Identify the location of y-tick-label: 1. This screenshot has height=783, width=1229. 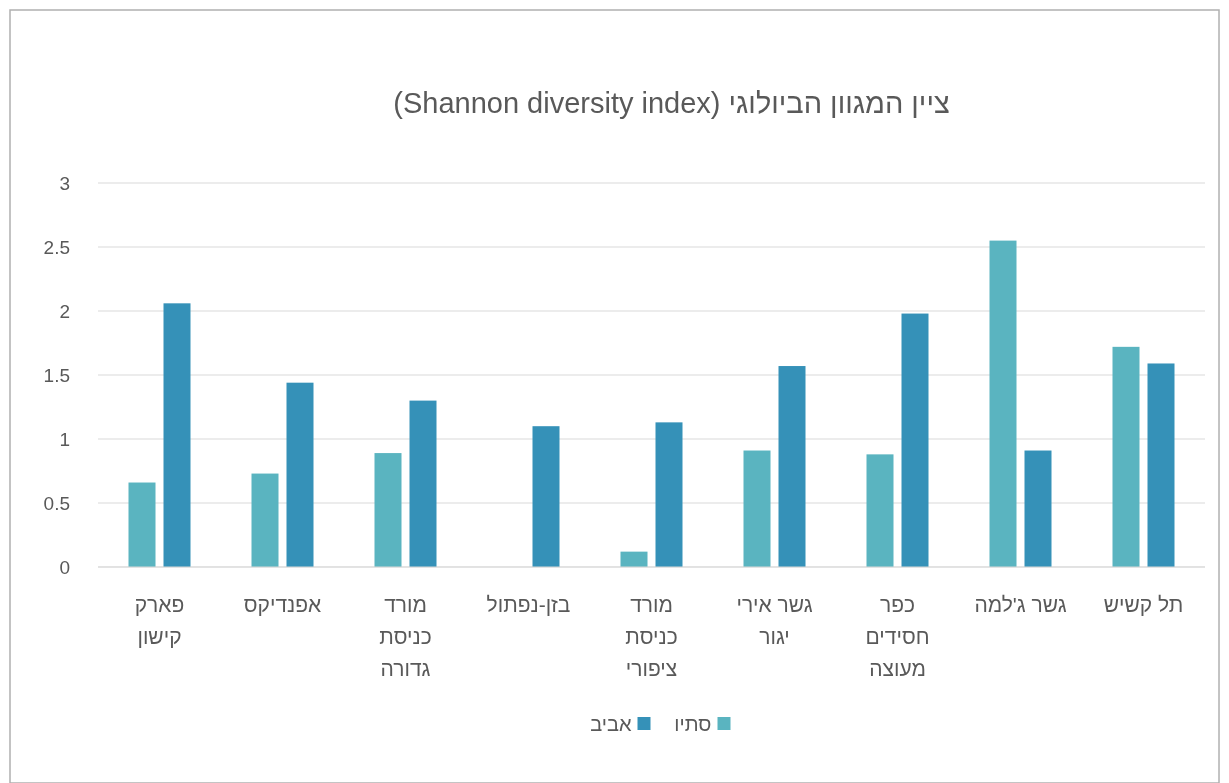
(64, 439).